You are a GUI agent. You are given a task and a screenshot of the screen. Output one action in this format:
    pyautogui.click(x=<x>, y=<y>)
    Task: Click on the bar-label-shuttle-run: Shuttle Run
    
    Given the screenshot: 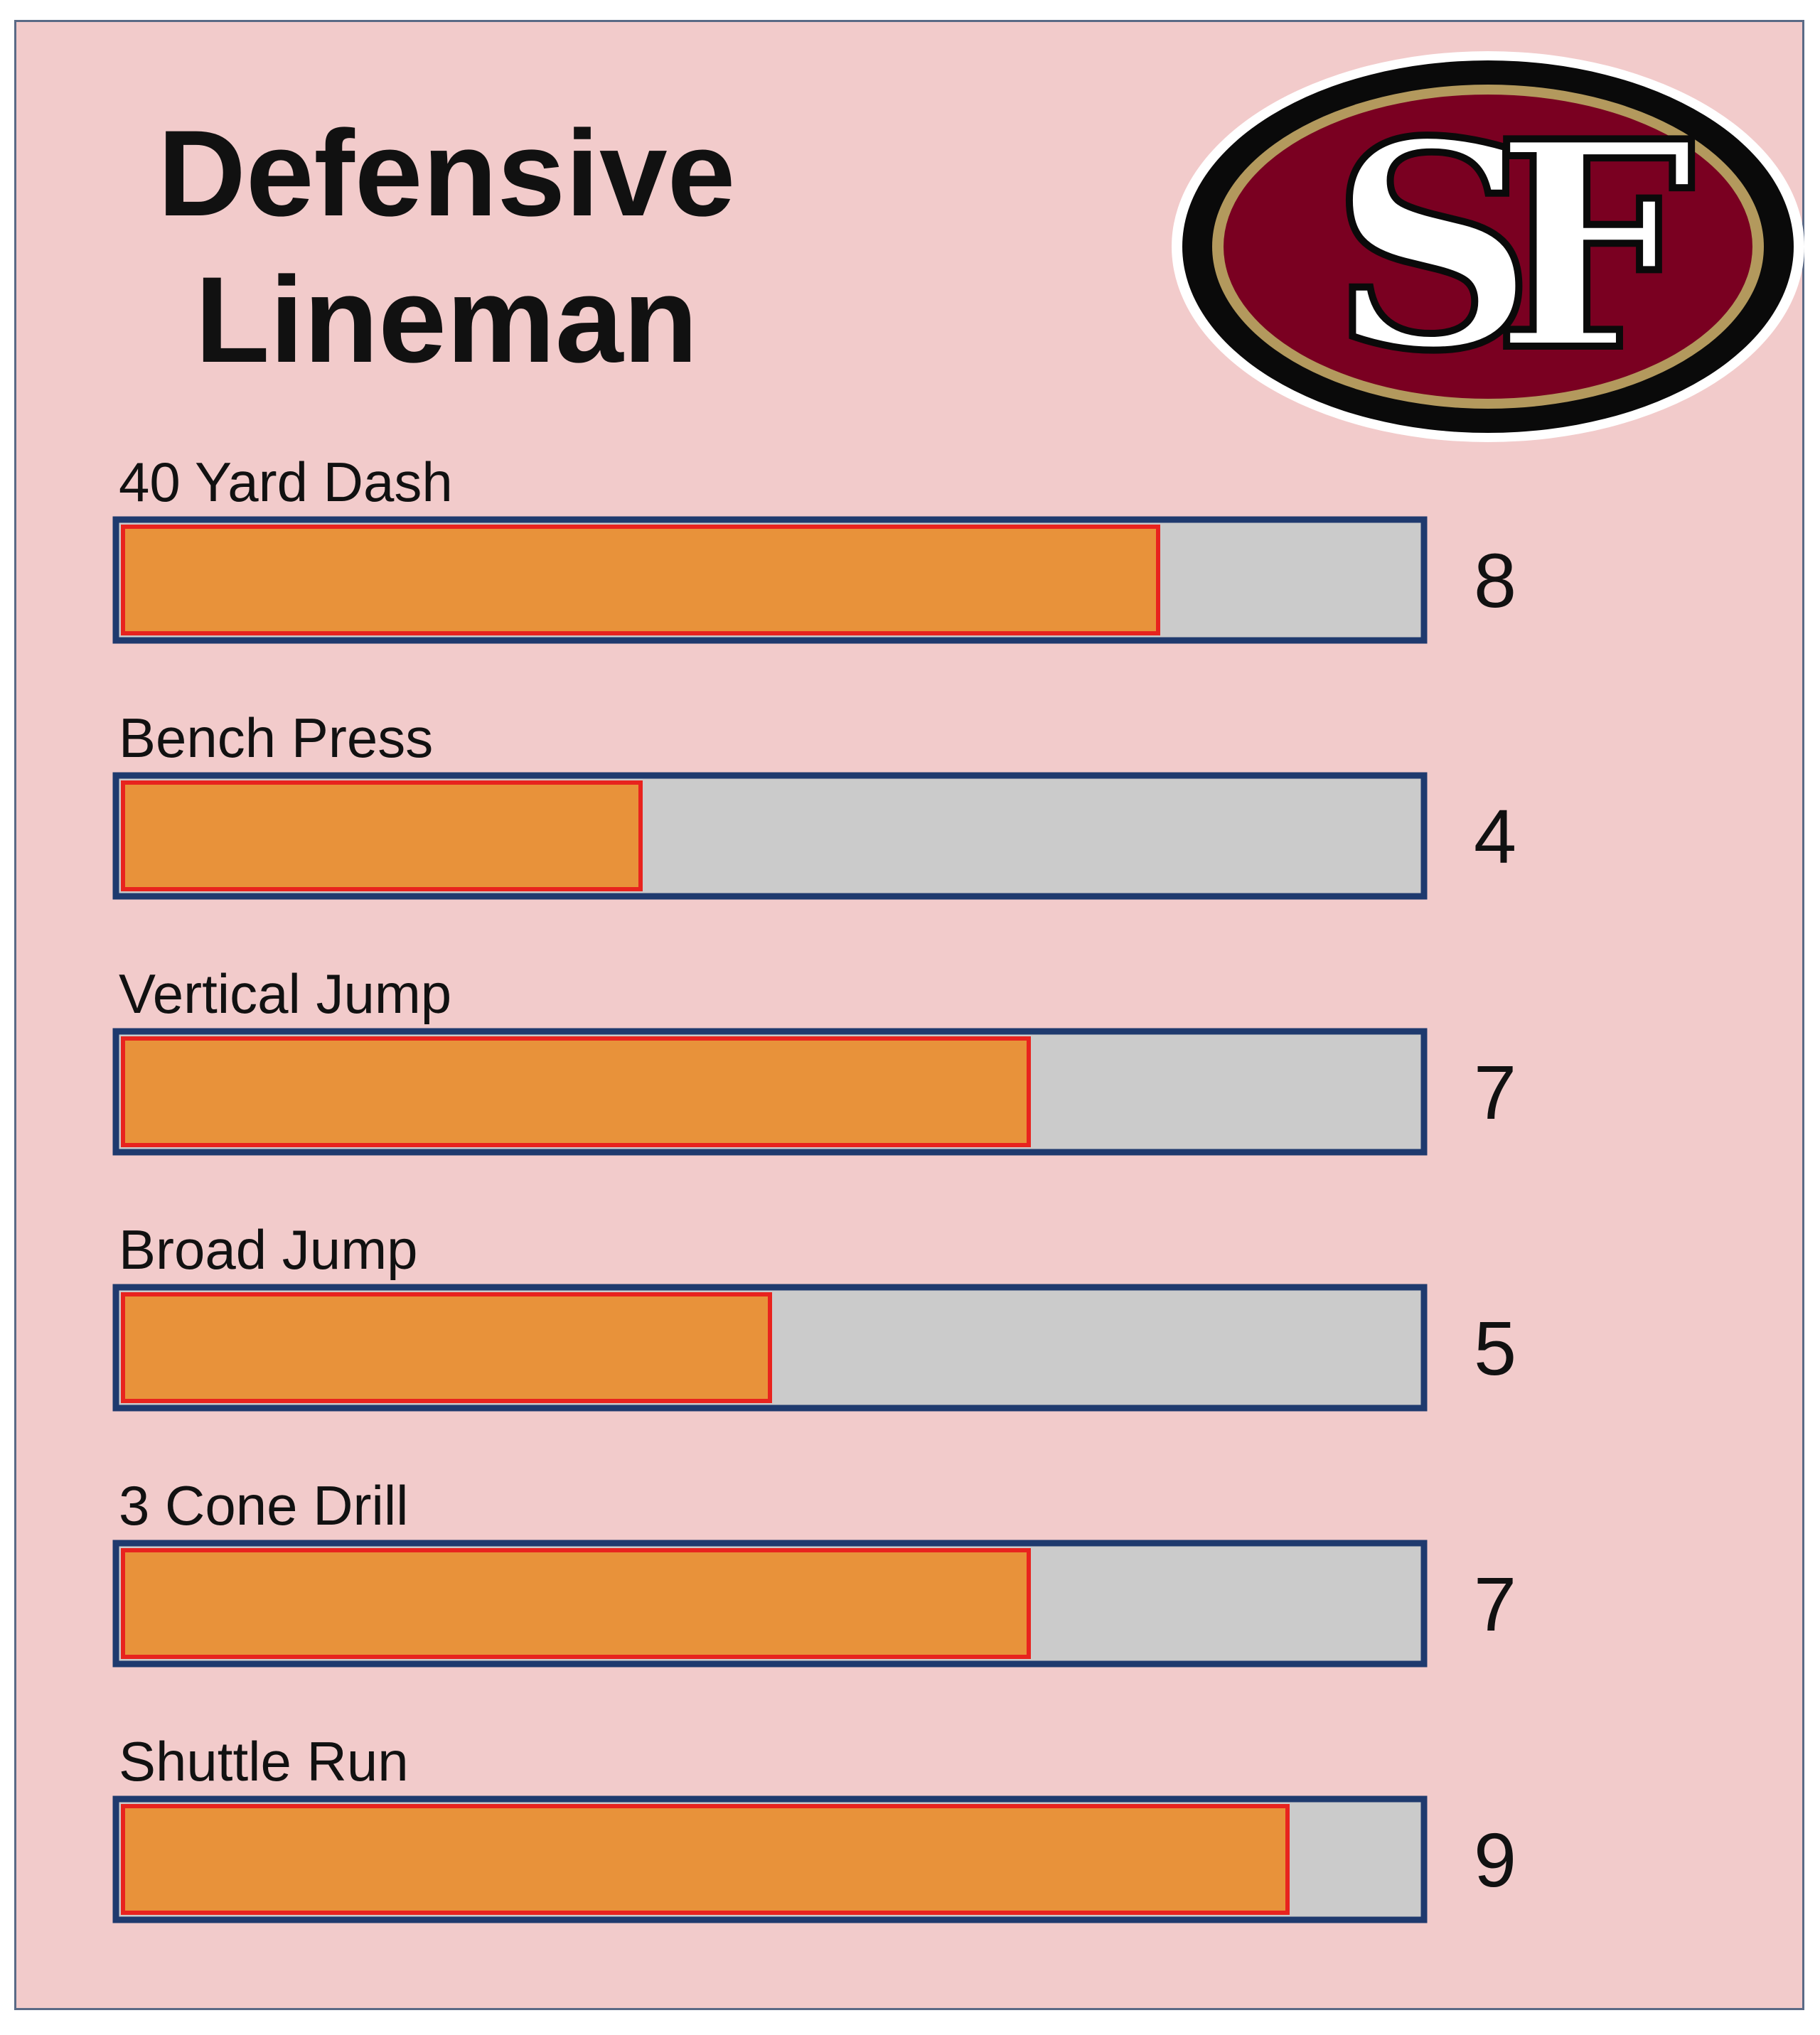 What is the action you would take?
    pyautogui.click(x=264, y=1761)
    